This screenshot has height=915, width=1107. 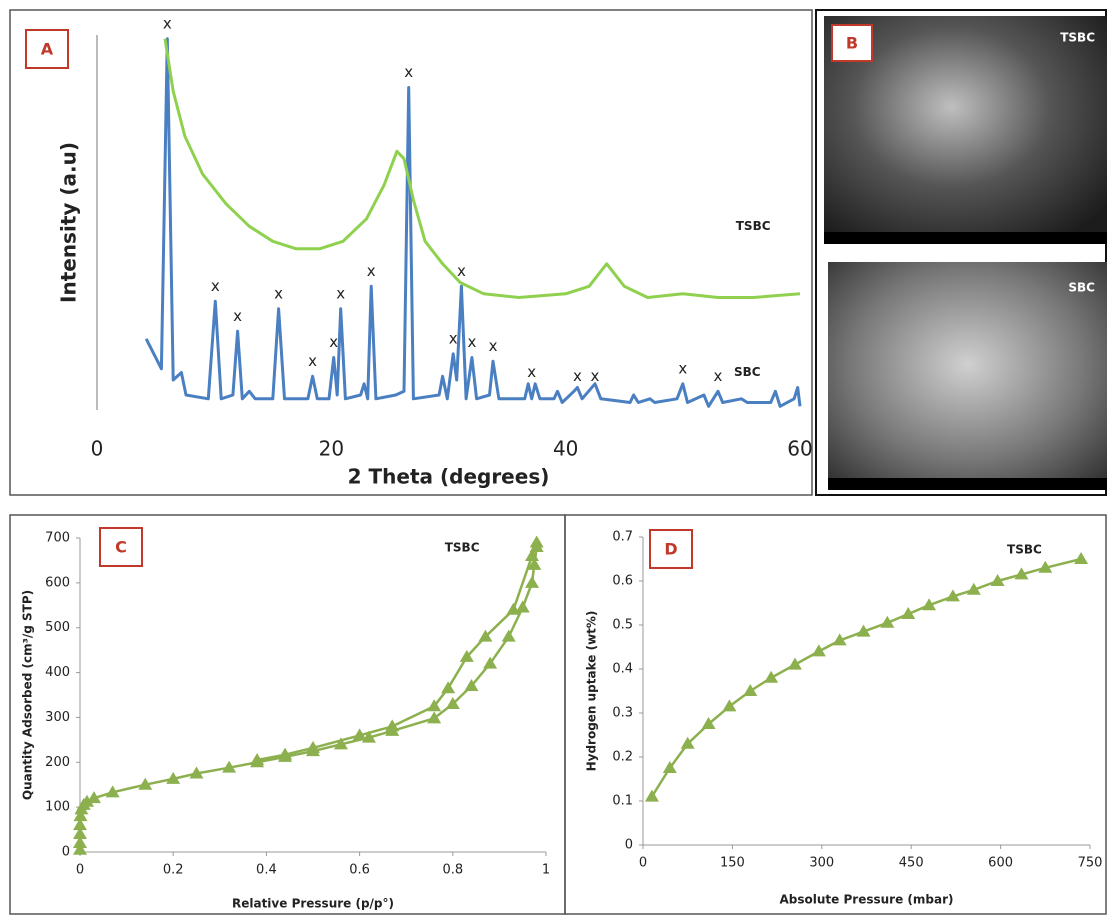 I want to click on x-tick-label: 0.8, so click(x=452, y=870).